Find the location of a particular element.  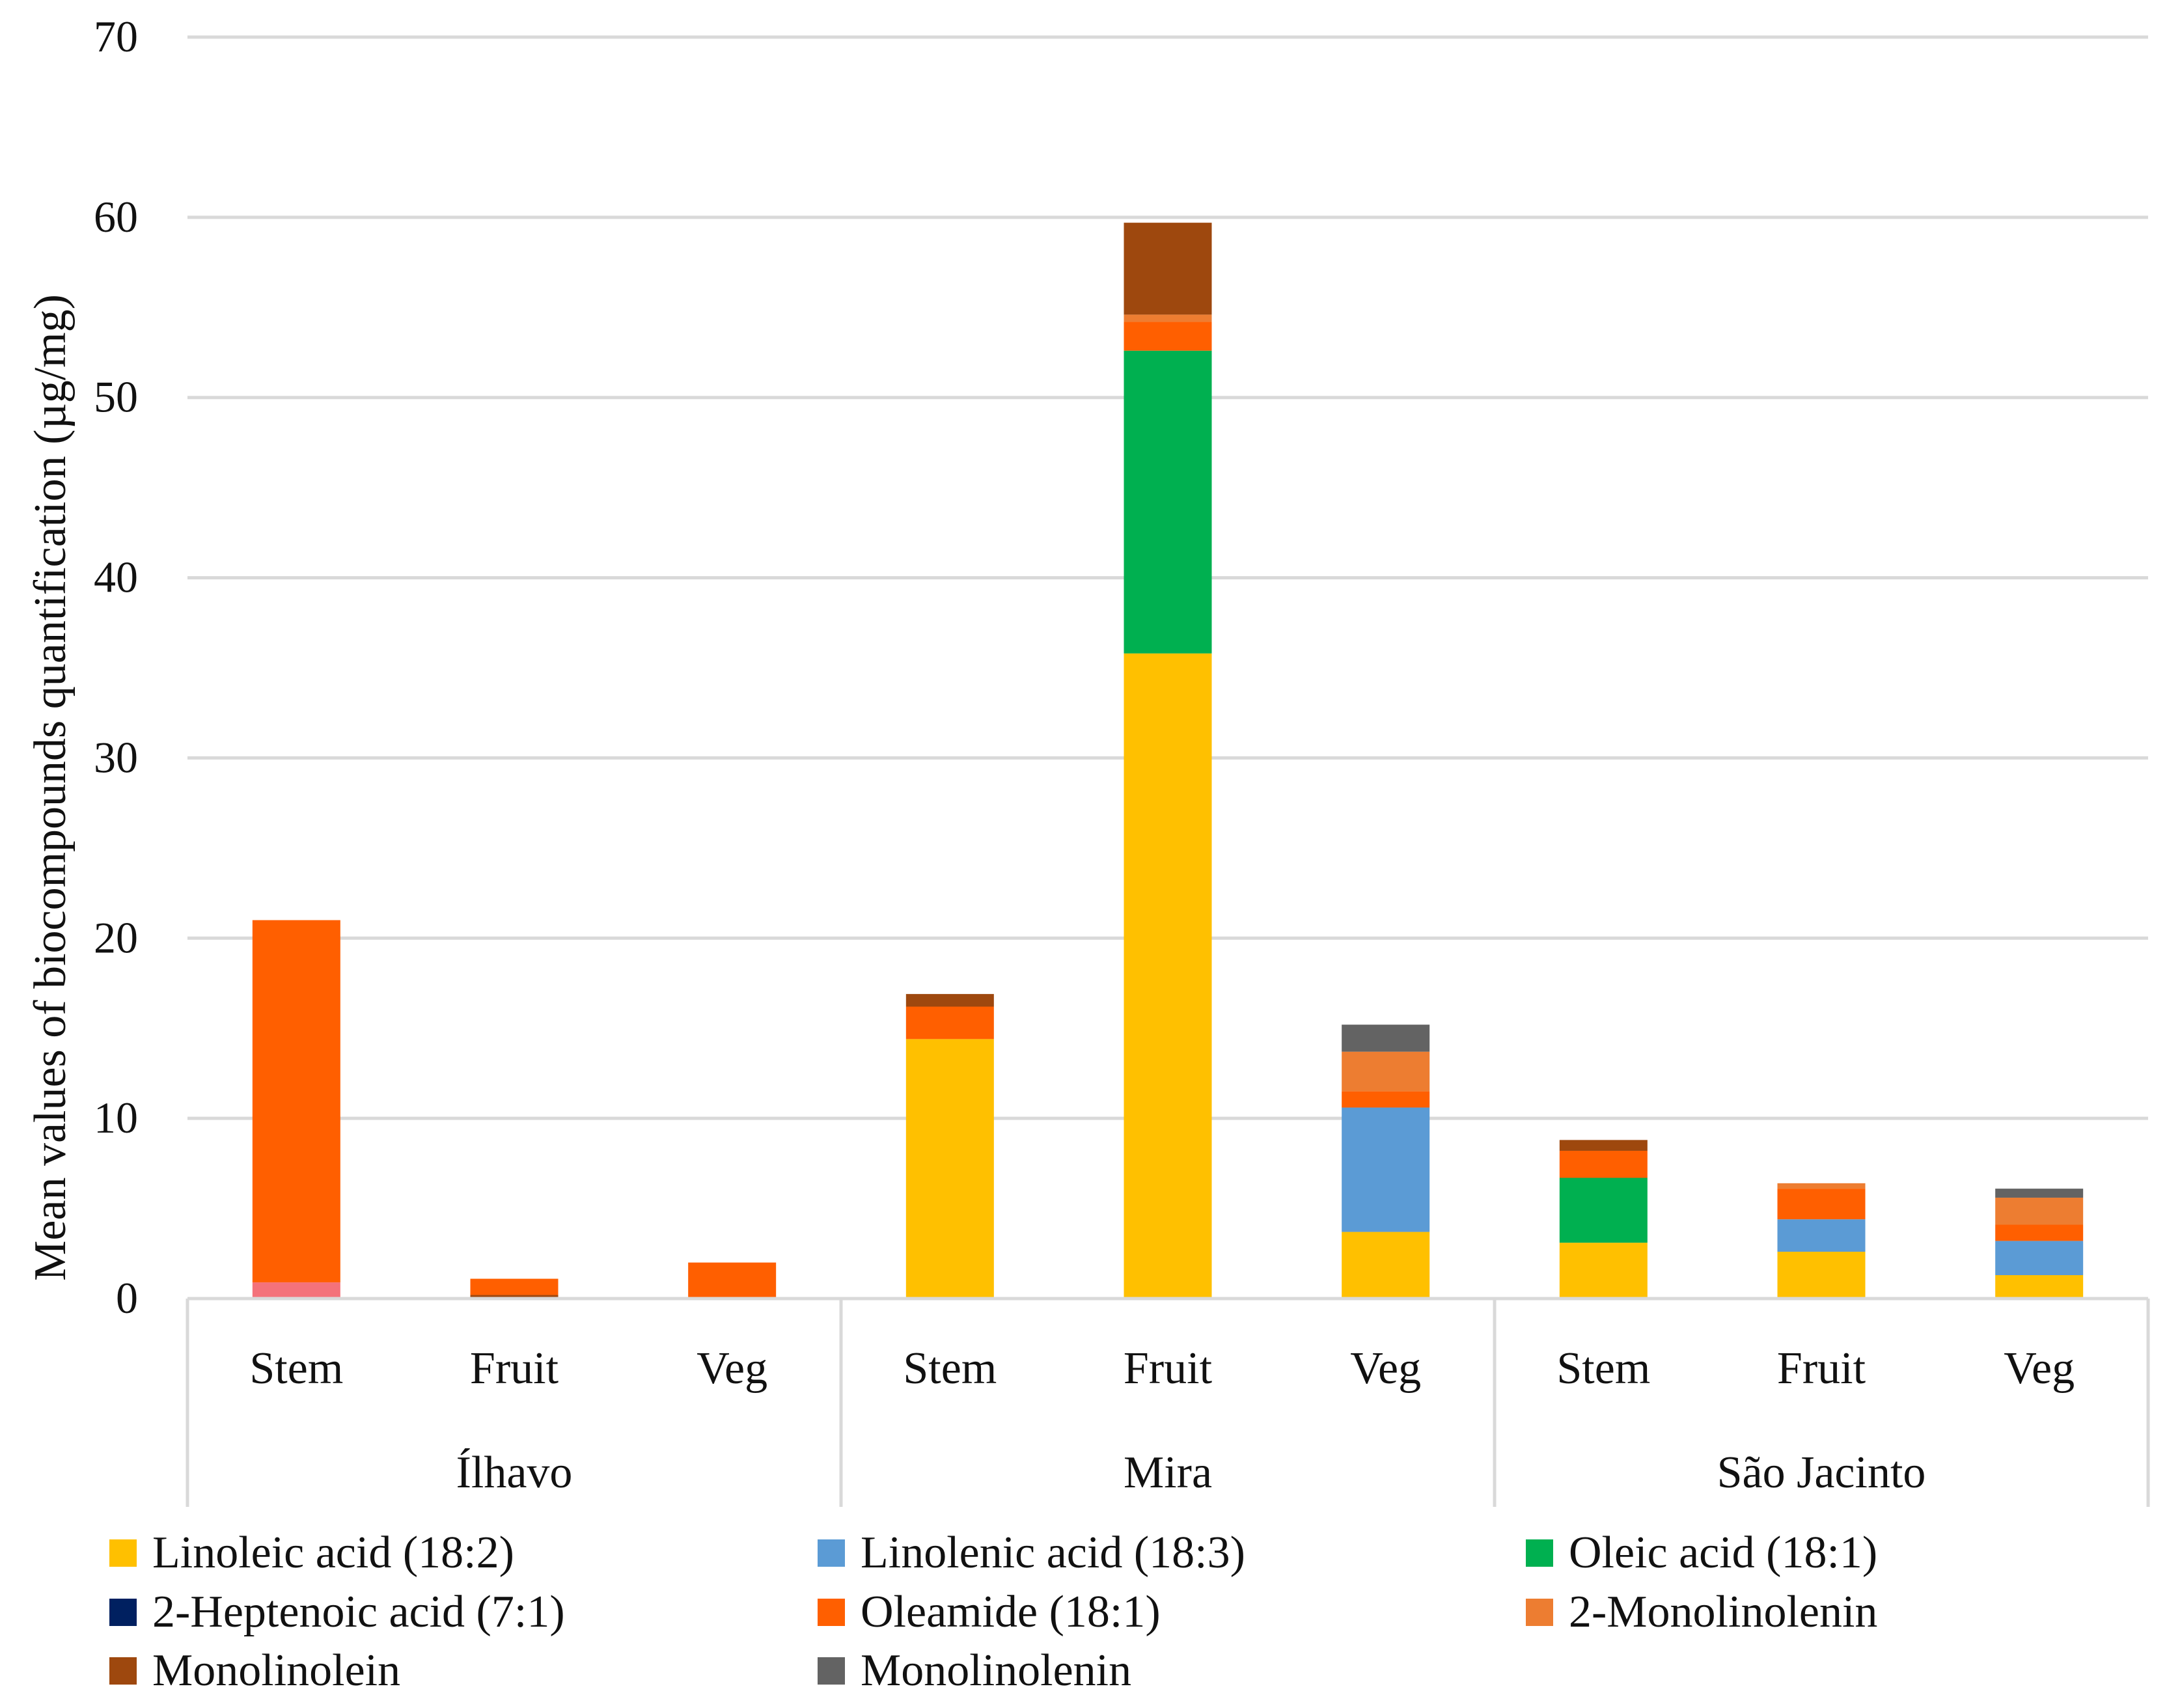

y-tick-label: 30 is located at coordinates (116, 757).